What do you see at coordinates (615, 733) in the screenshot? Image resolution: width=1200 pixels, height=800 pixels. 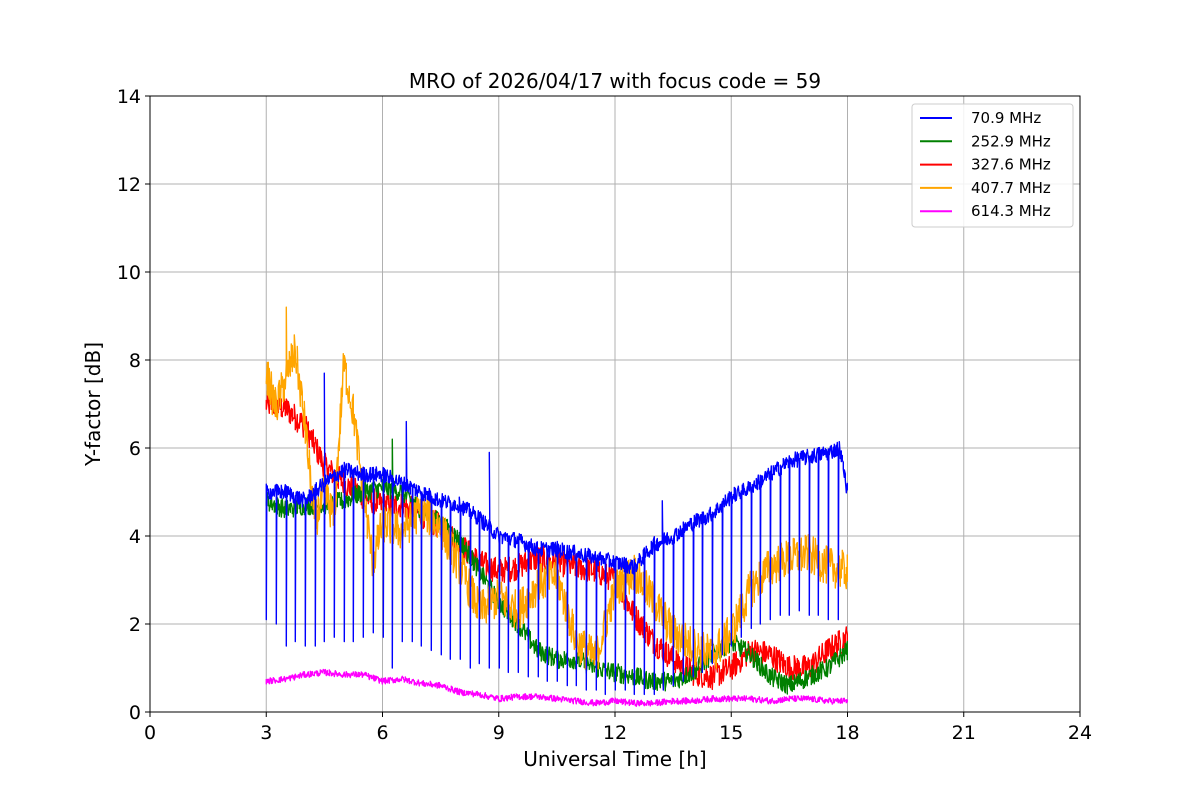 I see `x-tick-label: 12` at bounding box center [615, 733].